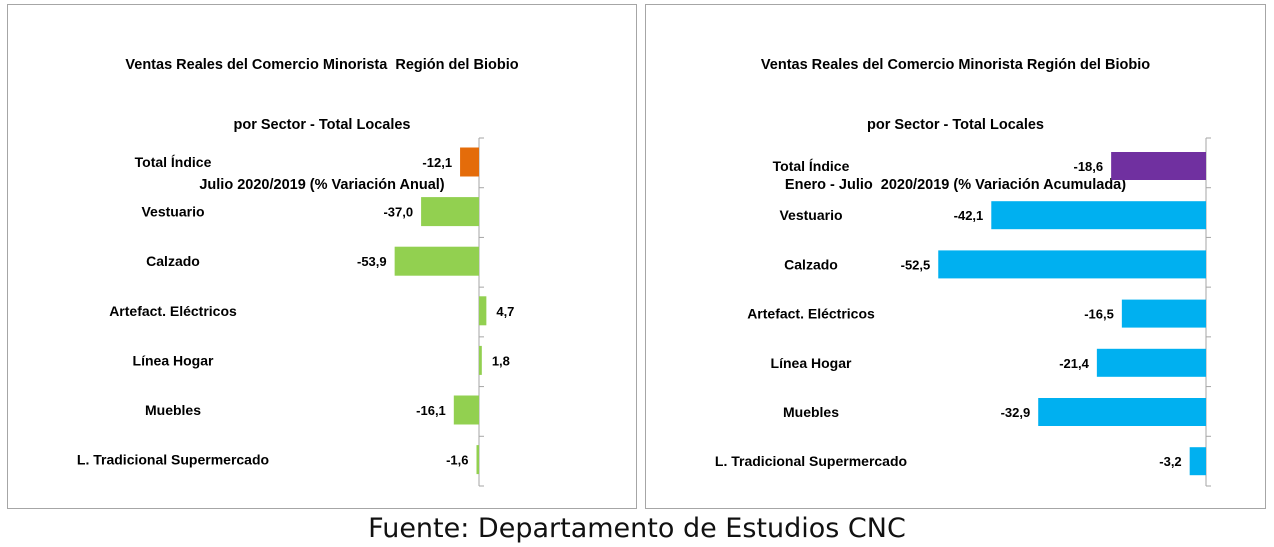 Image resolution: width=1274 pixels, height=547 pixels. Describe the element at coordinates (916, 264) in the screenshot. I see `data-label: -52,5` at that location.